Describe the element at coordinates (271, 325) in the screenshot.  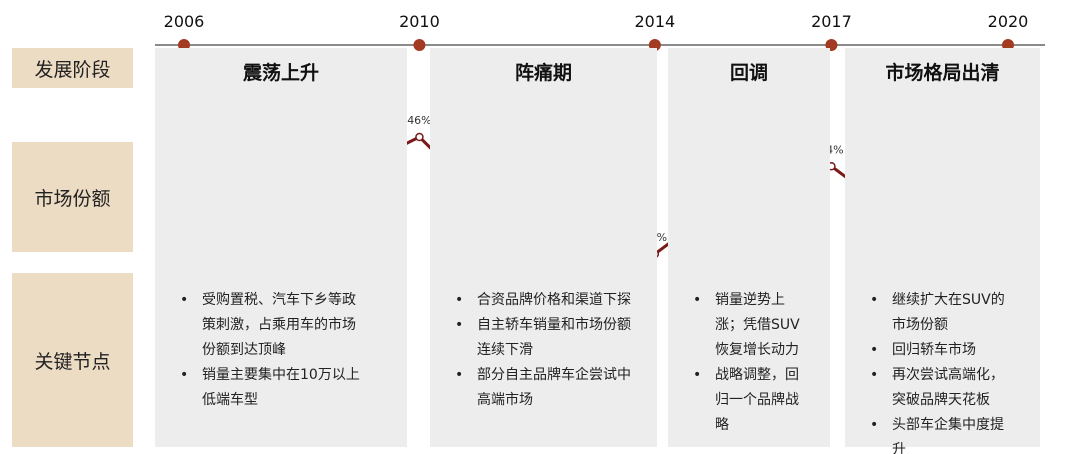
I see `key-point: 受购置税、汽车下乡等政策刺激，占乘用车的市场份额到达顶峰` at that location.